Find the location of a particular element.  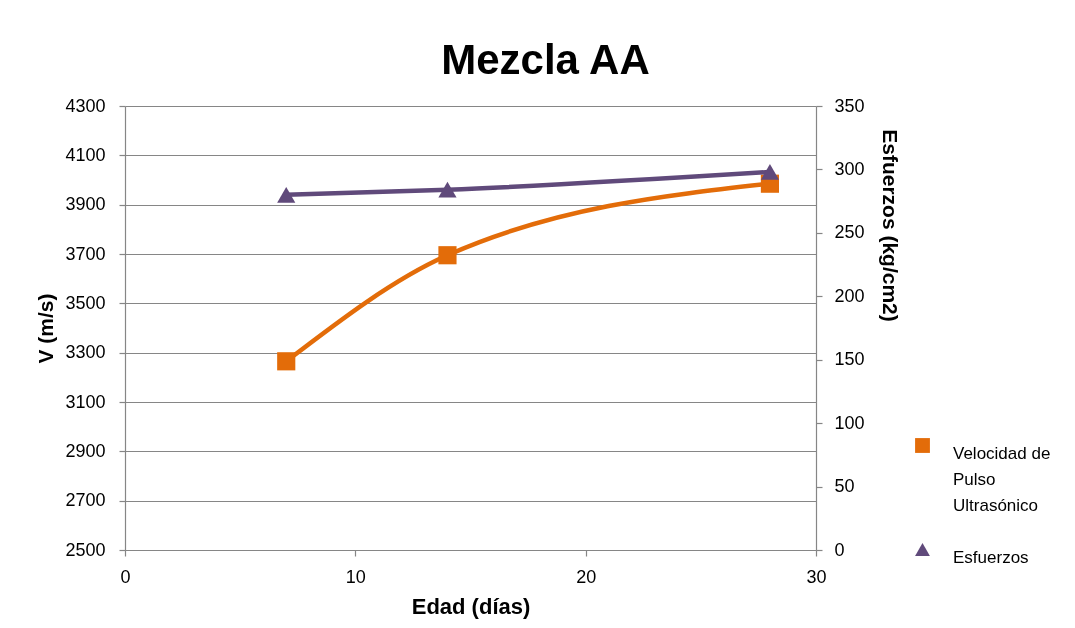

y-tick-label: 3100 is located at coordinates (85, 401).